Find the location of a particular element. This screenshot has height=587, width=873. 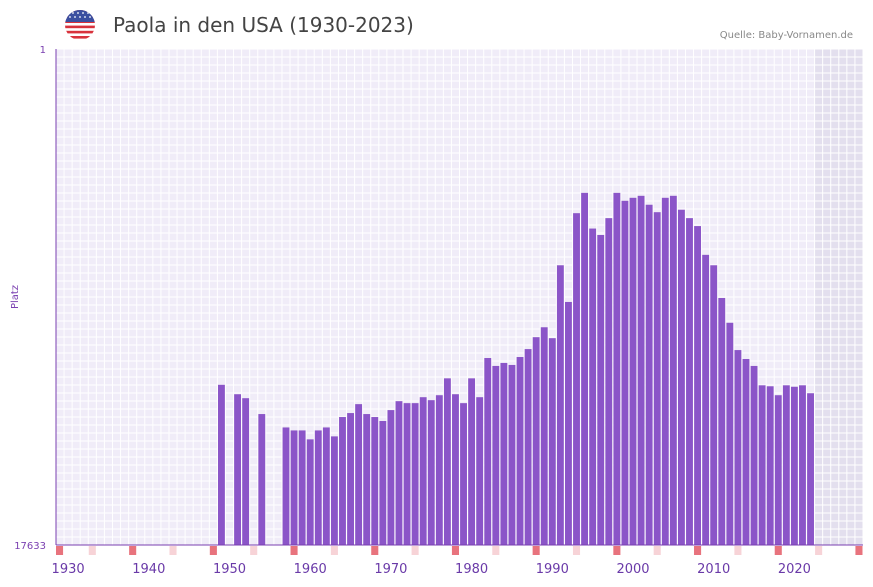

bar-1994 is located at coordinates (585, 368).